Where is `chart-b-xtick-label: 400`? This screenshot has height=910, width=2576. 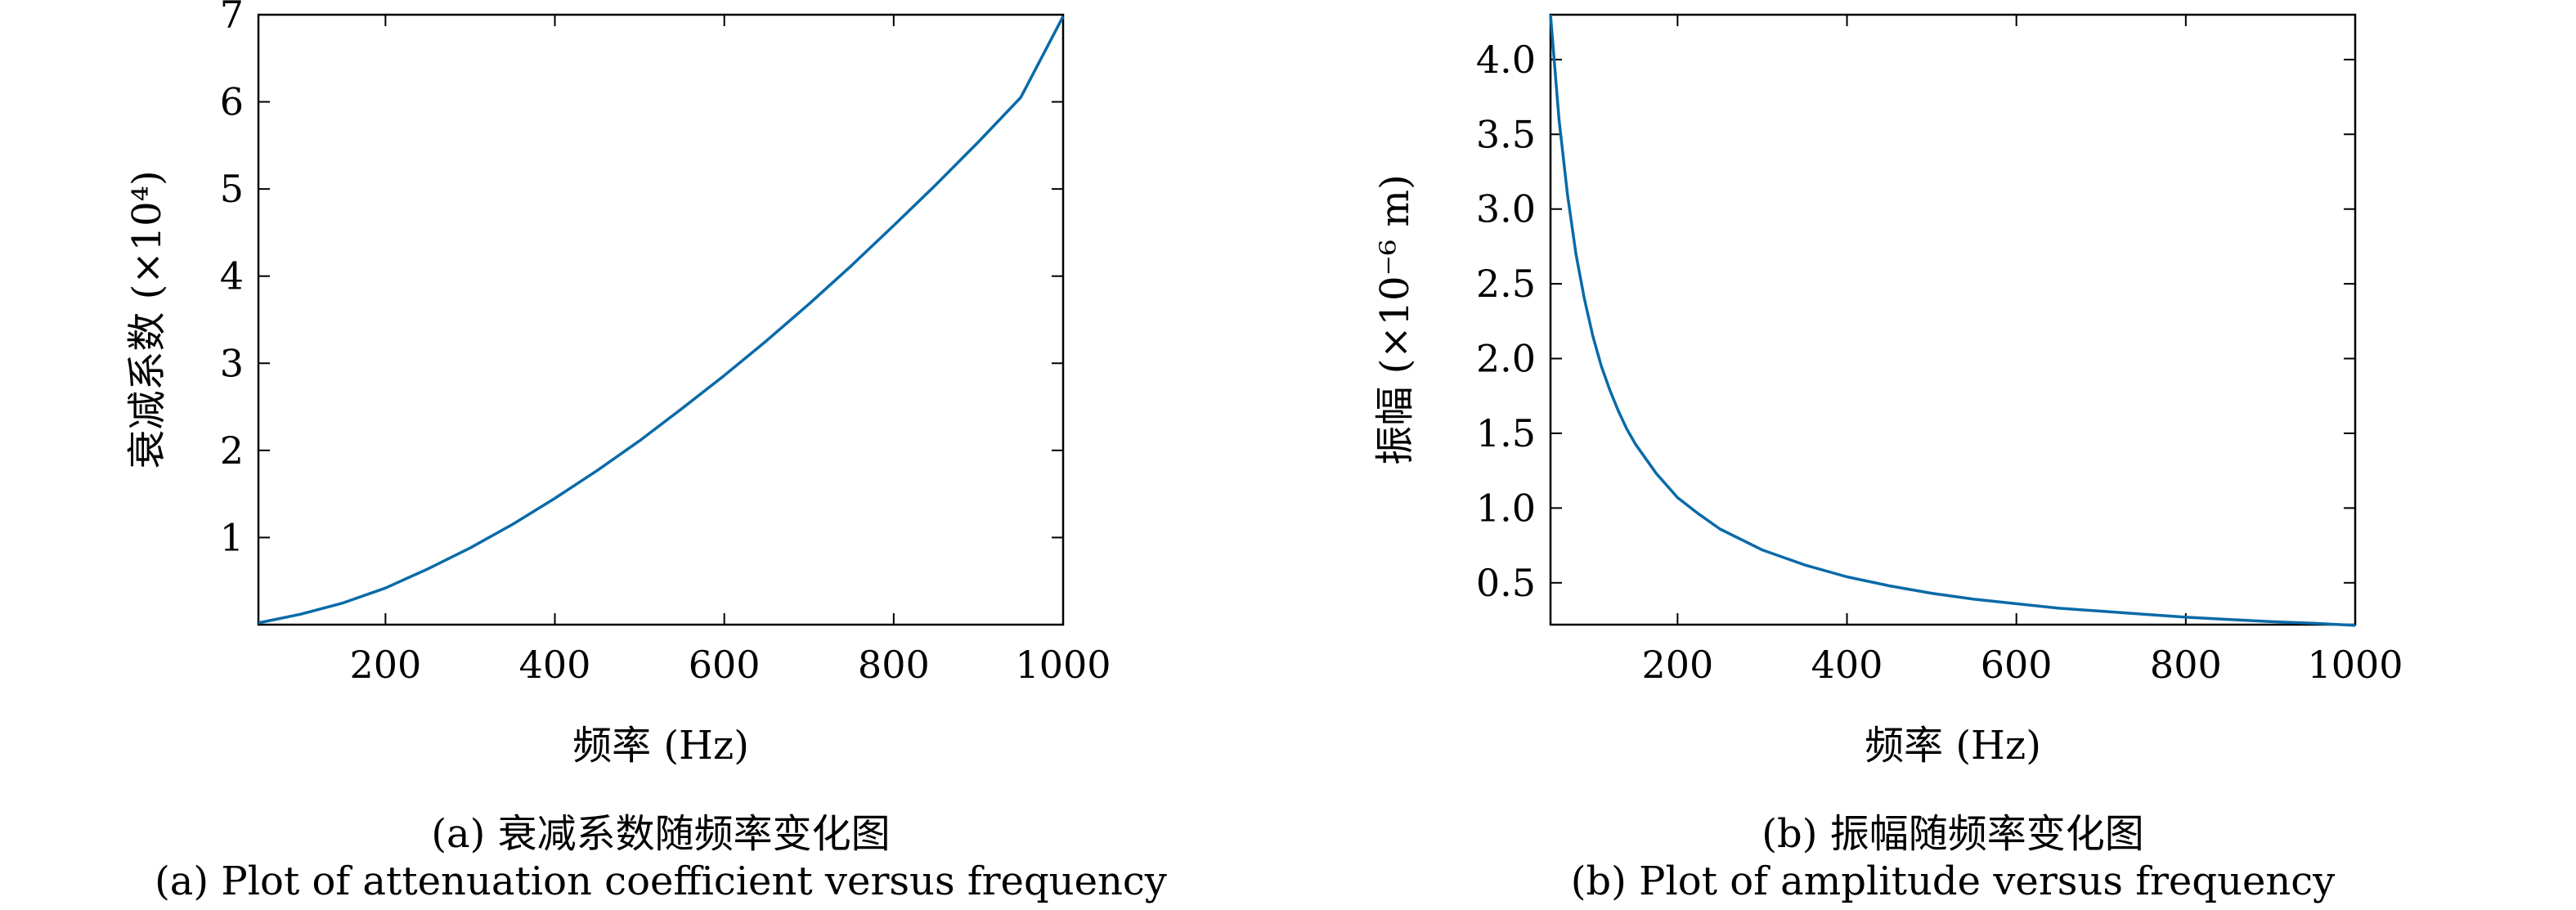 chart-b-xtick-label: 400 is located at coordinates (1847, 665).